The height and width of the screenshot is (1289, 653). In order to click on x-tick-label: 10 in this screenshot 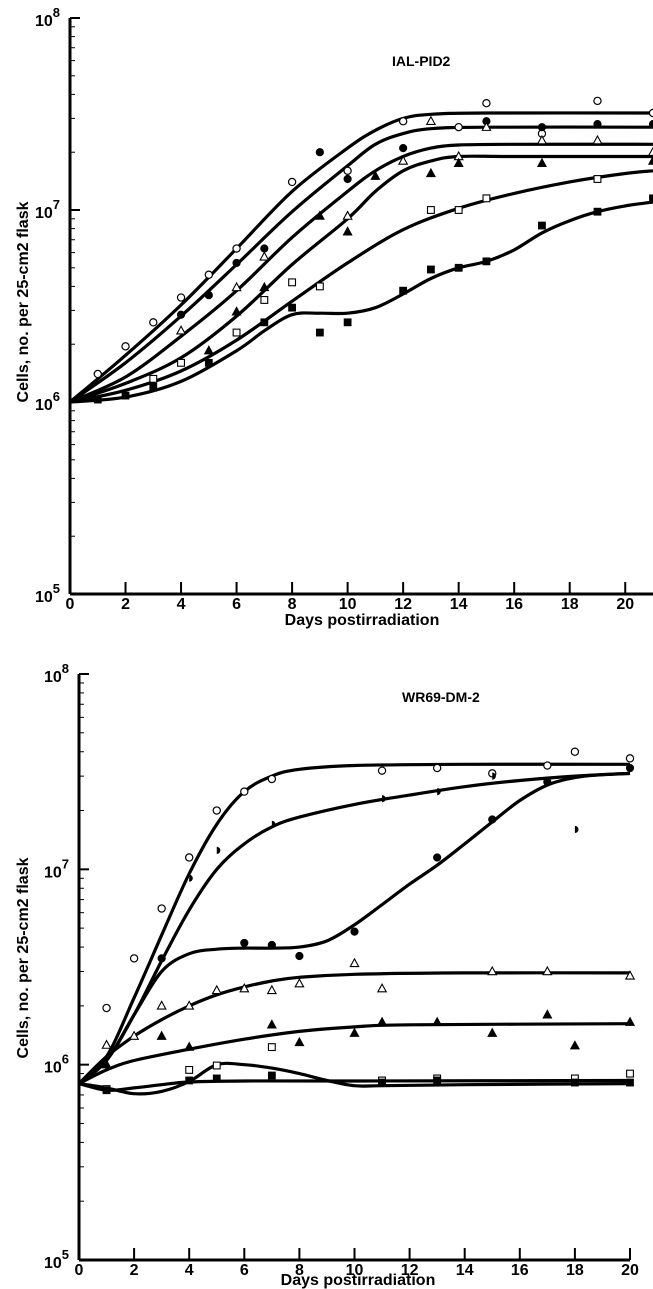, I will do `click(348, 604)`.